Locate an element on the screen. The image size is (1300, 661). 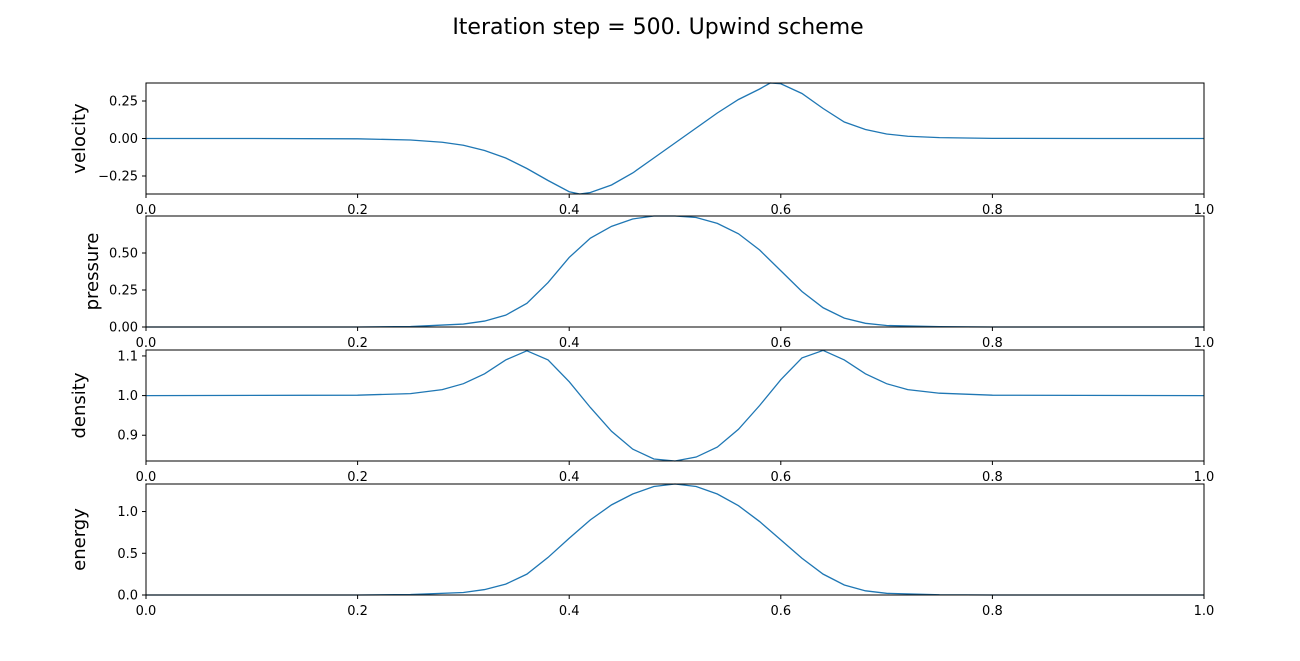
density-series-line is located at coordinates (675, 405).